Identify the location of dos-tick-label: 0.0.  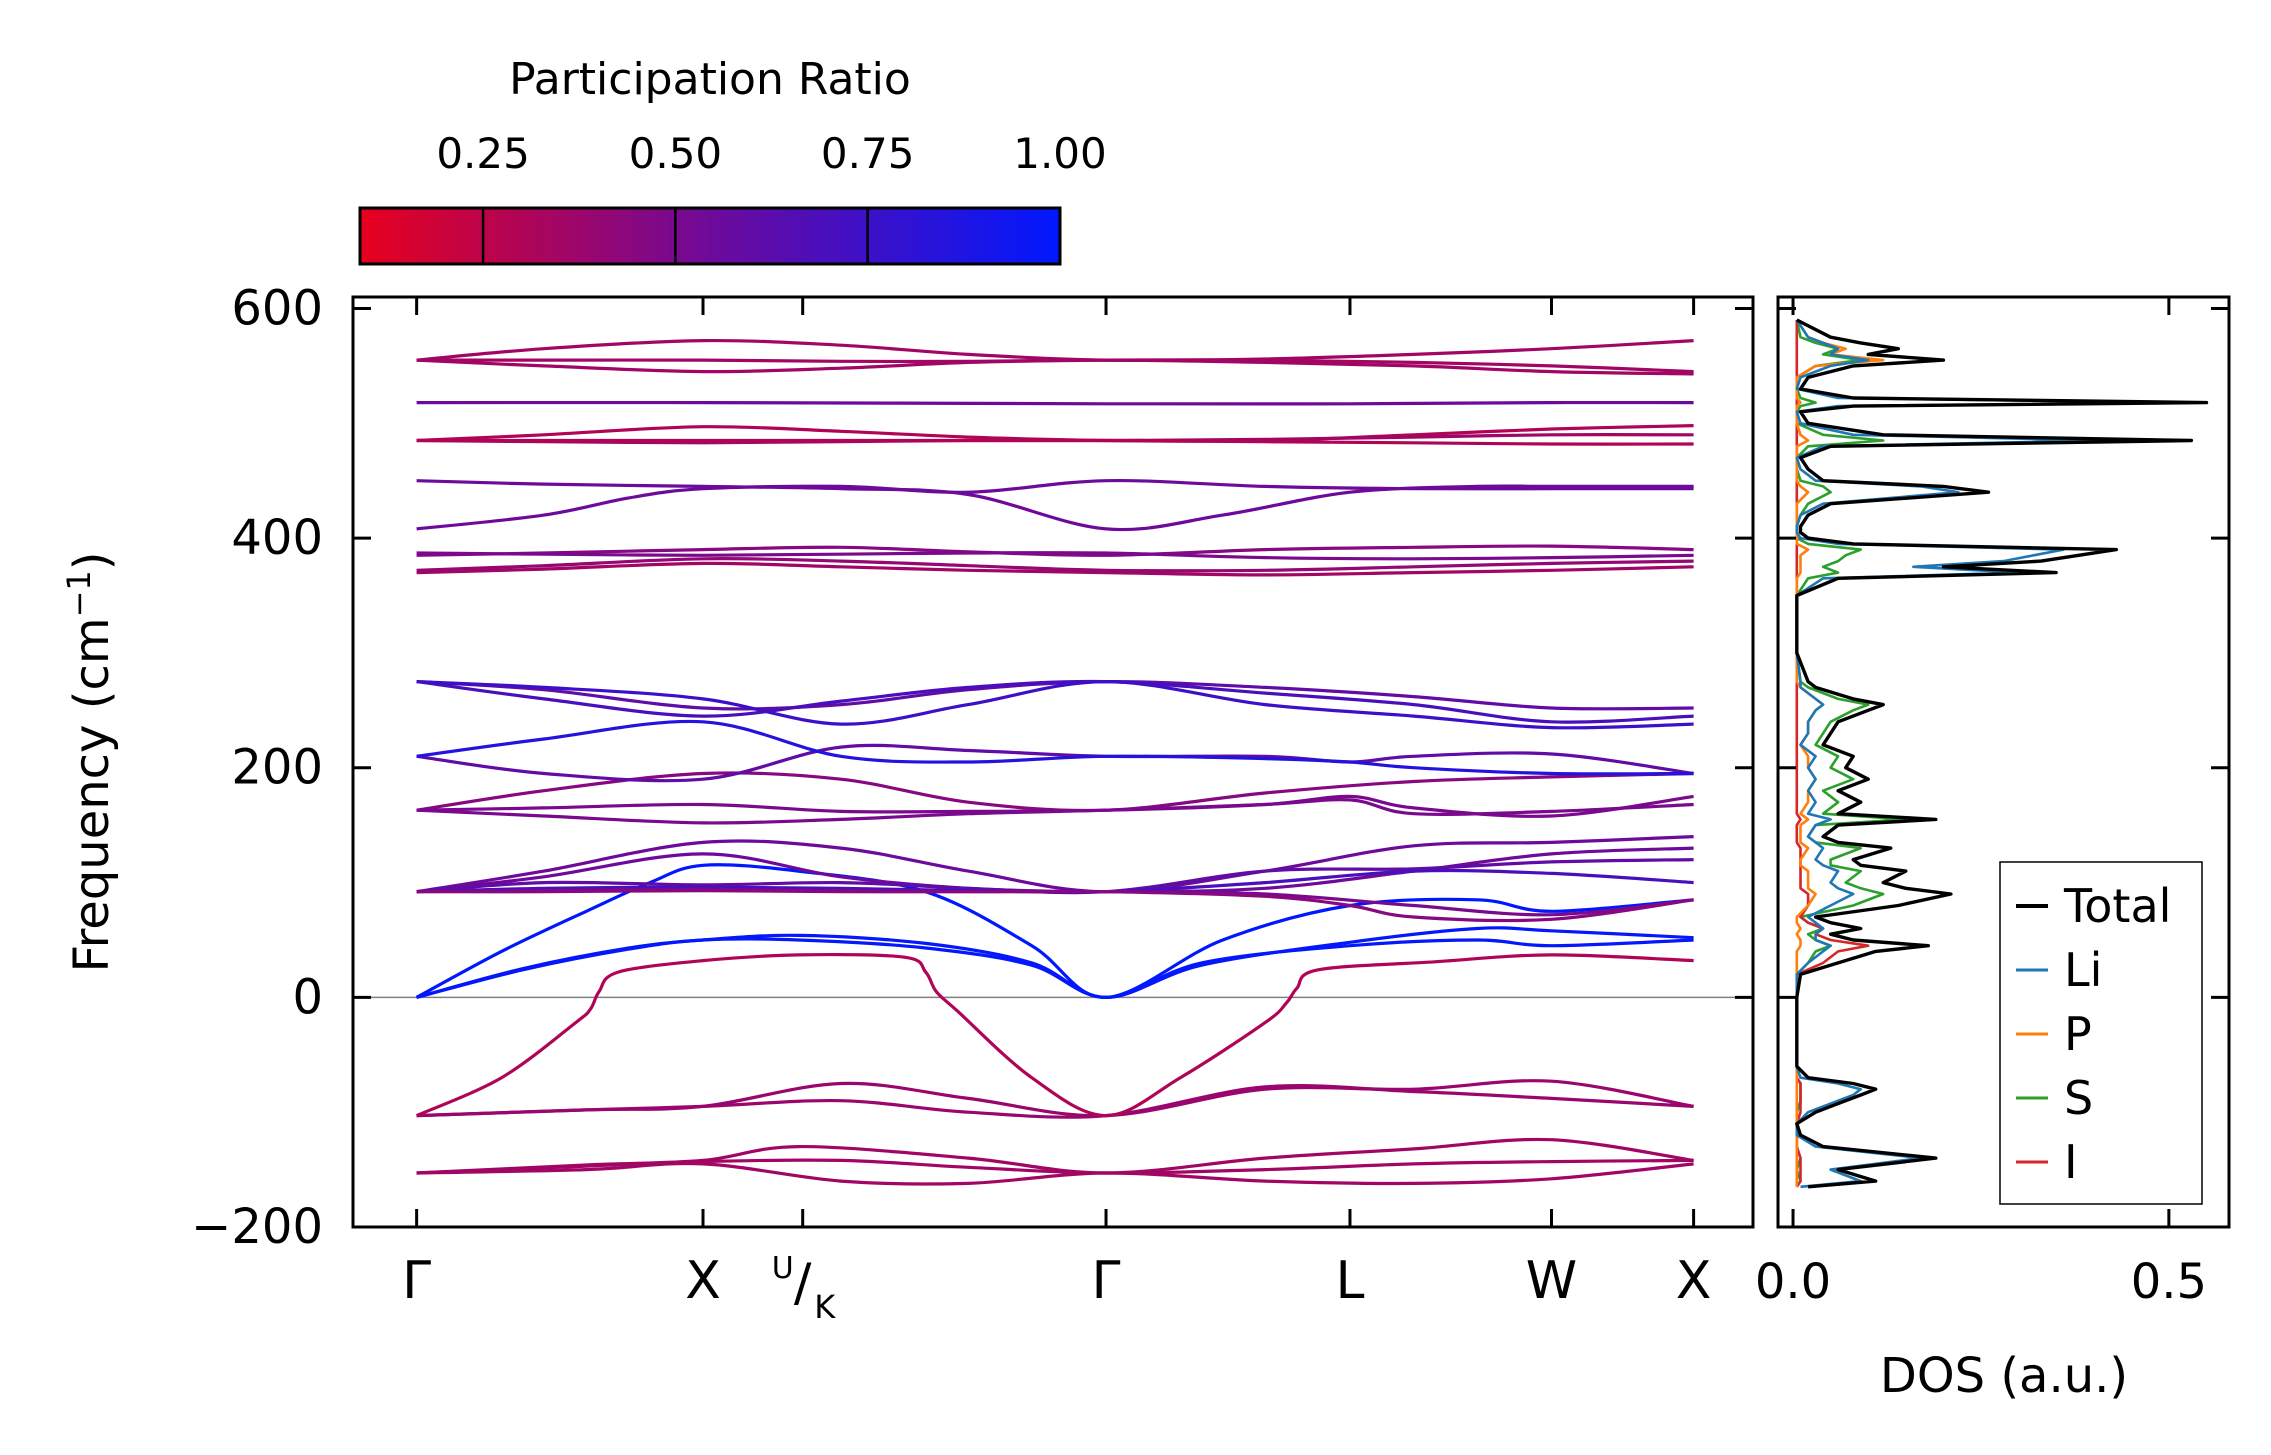
(1793, 1282).